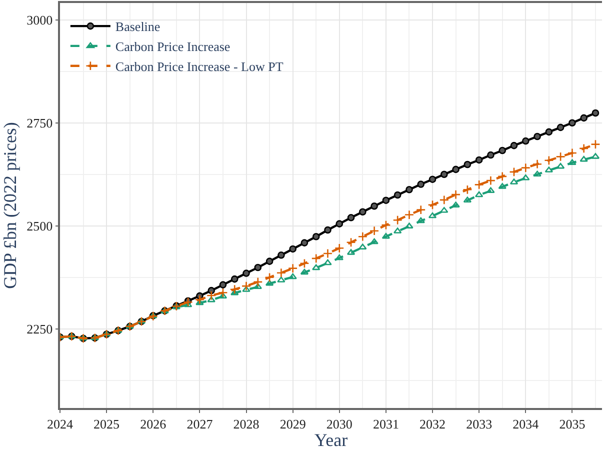 The width and height of the screenshot is (604, 450). I want to click on y-axis-title: GDP £bn (2022 prices), so click(10, 205).